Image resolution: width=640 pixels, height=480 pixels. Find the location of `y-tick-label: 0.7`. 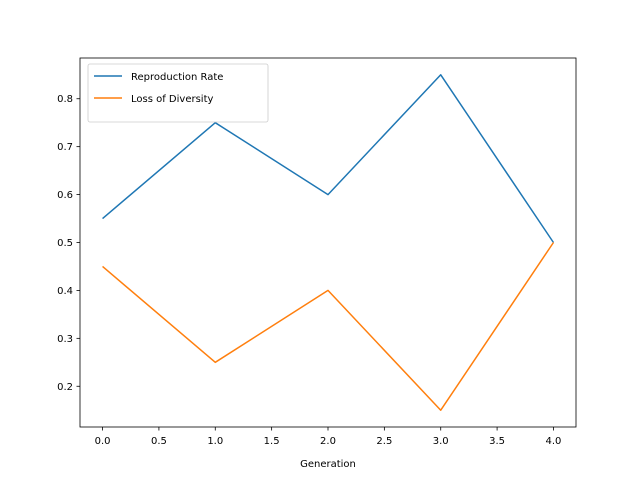

y-tick-label: 0.7 is located at coordinates (65, 147).